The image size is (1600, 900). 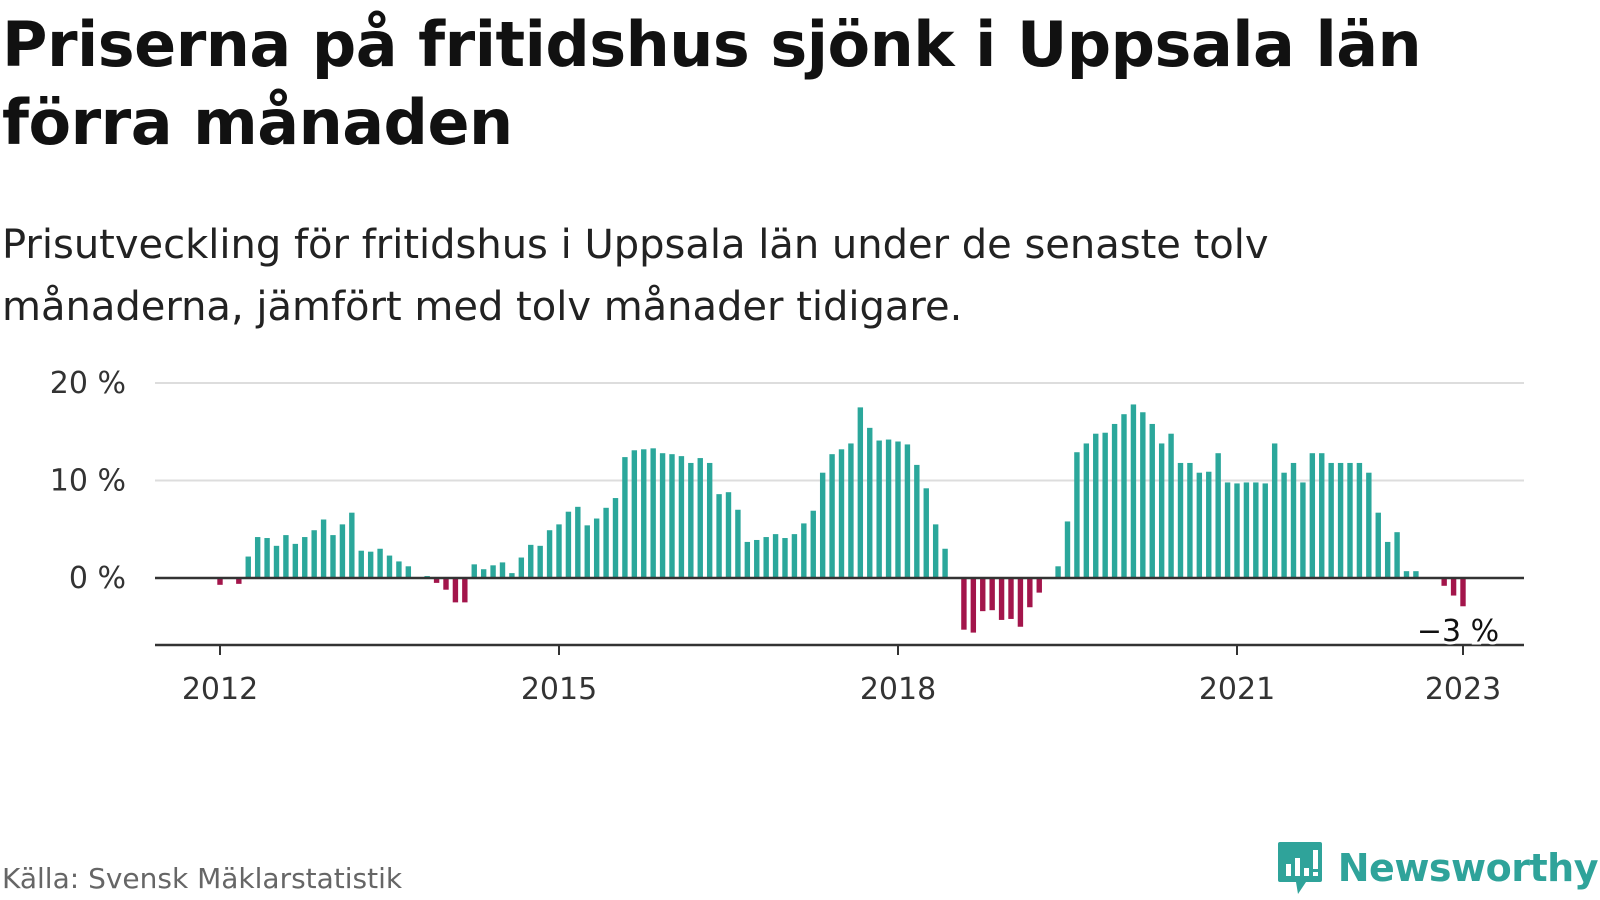 I want to click on x-tick-label: 2021, so click(x=1237, y=689).